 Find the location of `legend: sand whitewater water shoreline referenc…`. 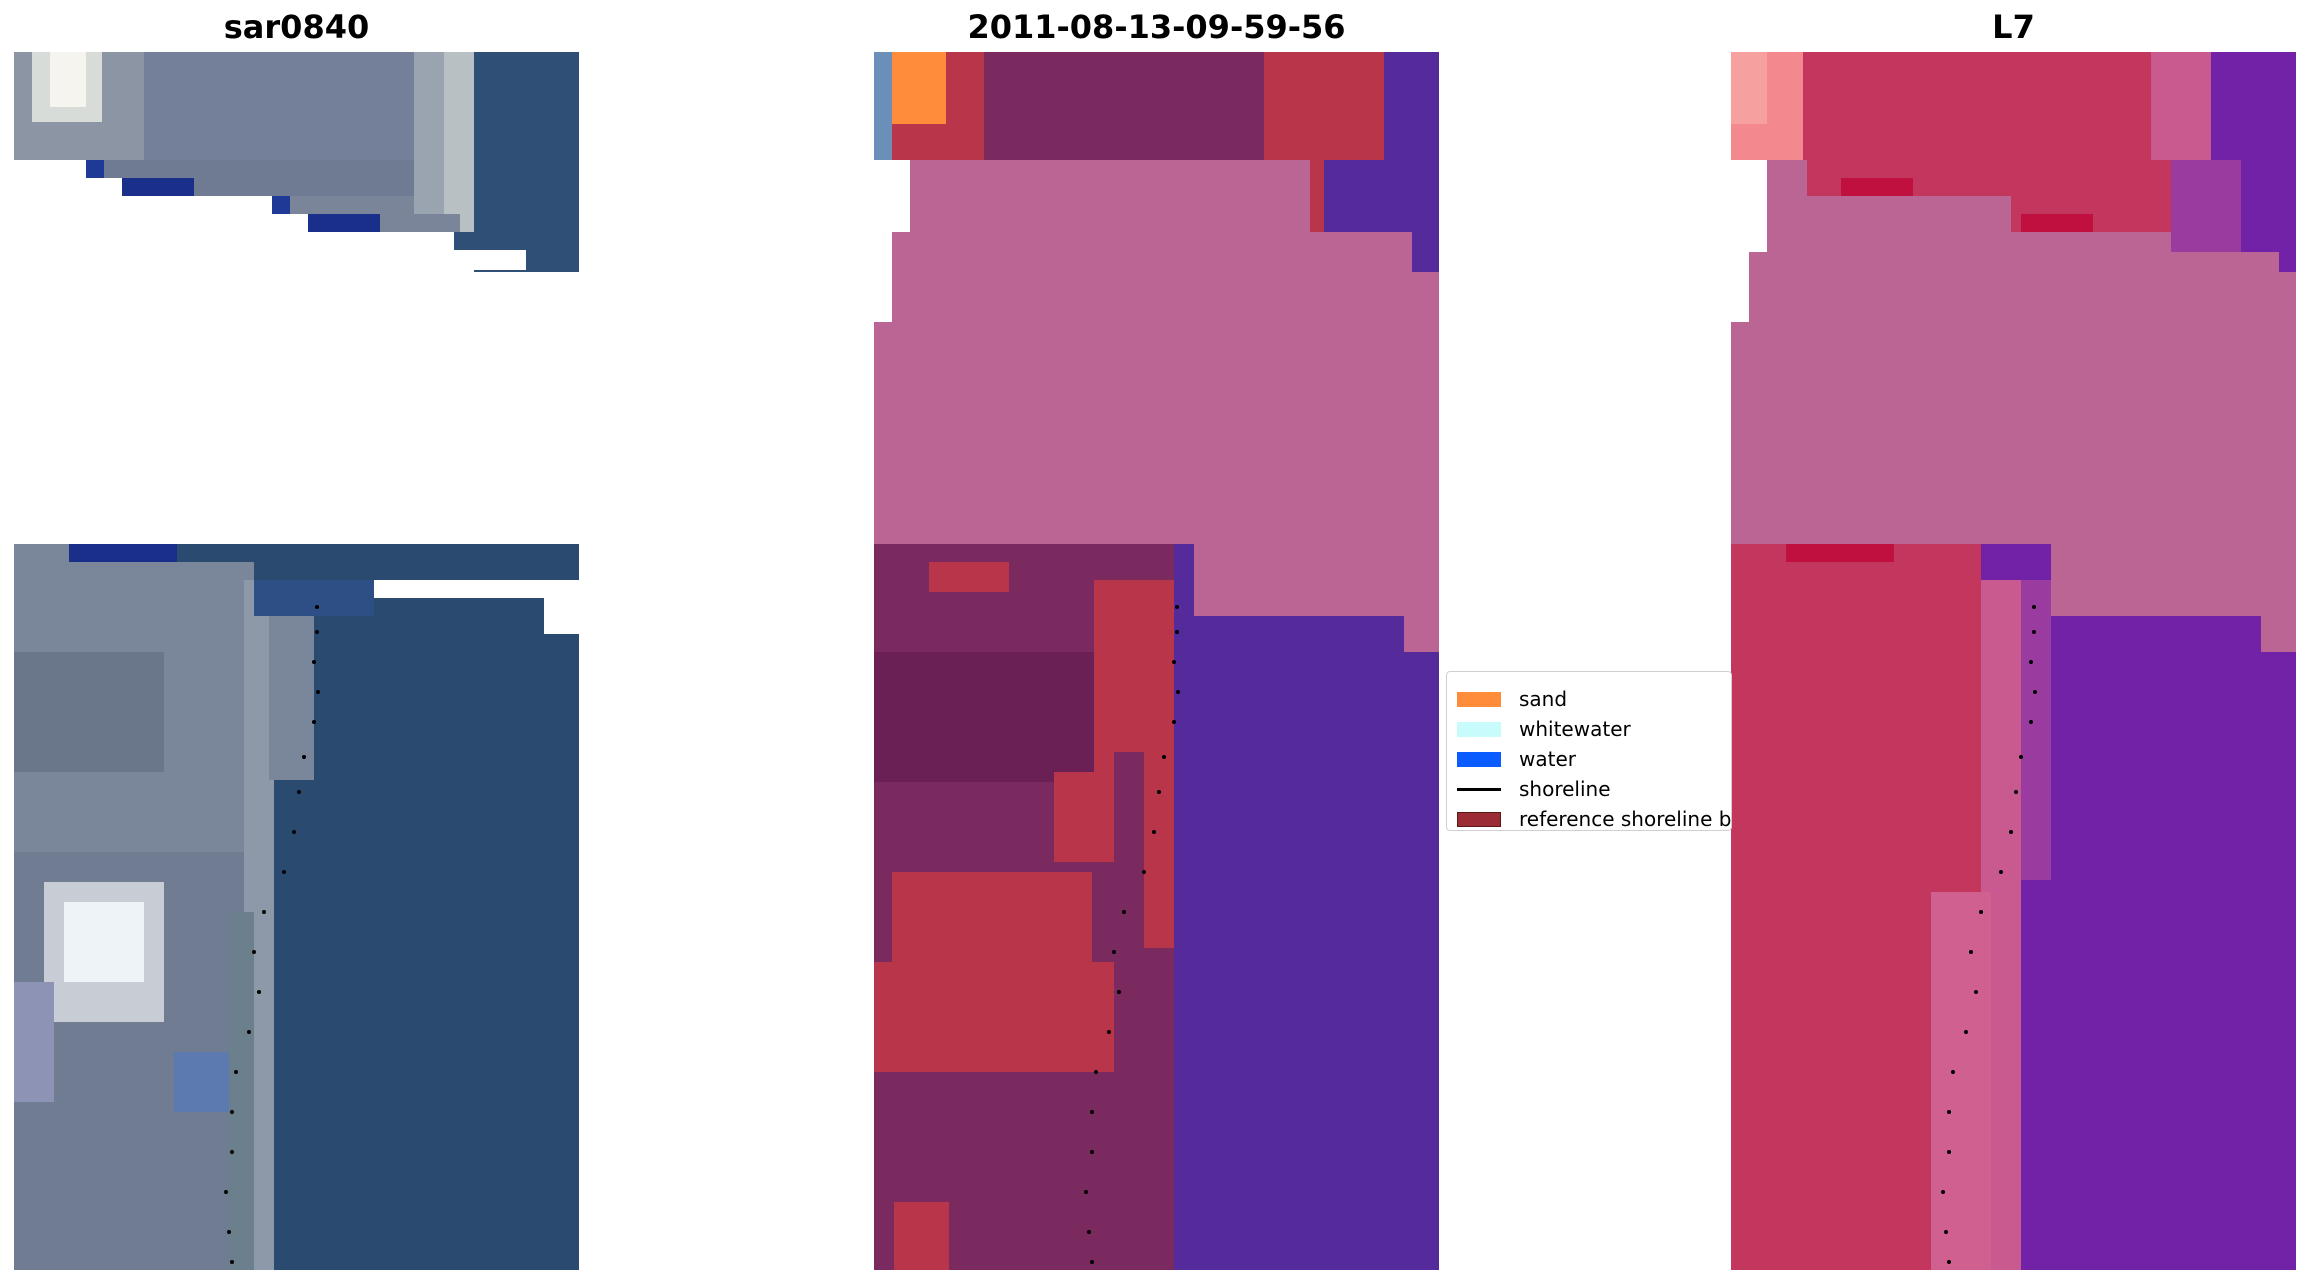

legend: sand whitewater water shoreline referenc… is located at coordinates (1589, 751).